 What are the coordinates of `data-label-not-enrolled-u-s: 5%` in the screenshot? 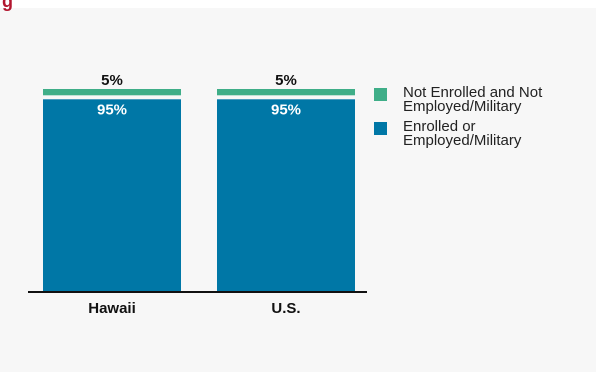 It's located at (286, 80).